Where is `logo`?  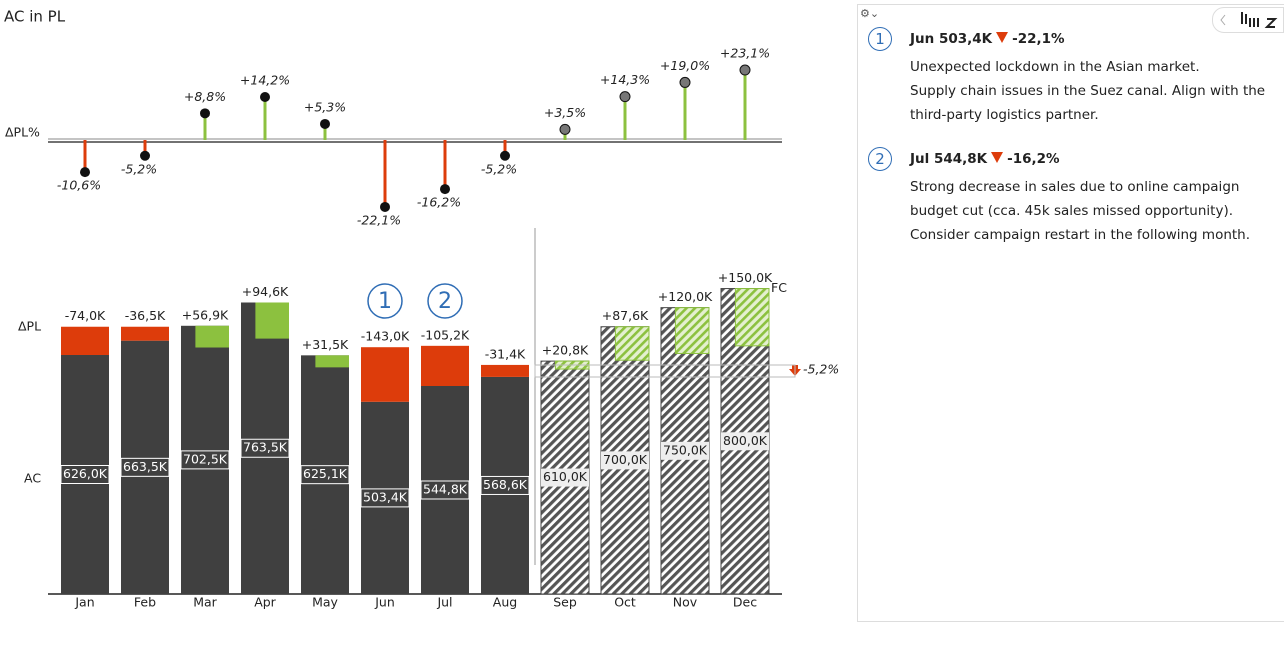 logo is located at coordinates (1249, 20).